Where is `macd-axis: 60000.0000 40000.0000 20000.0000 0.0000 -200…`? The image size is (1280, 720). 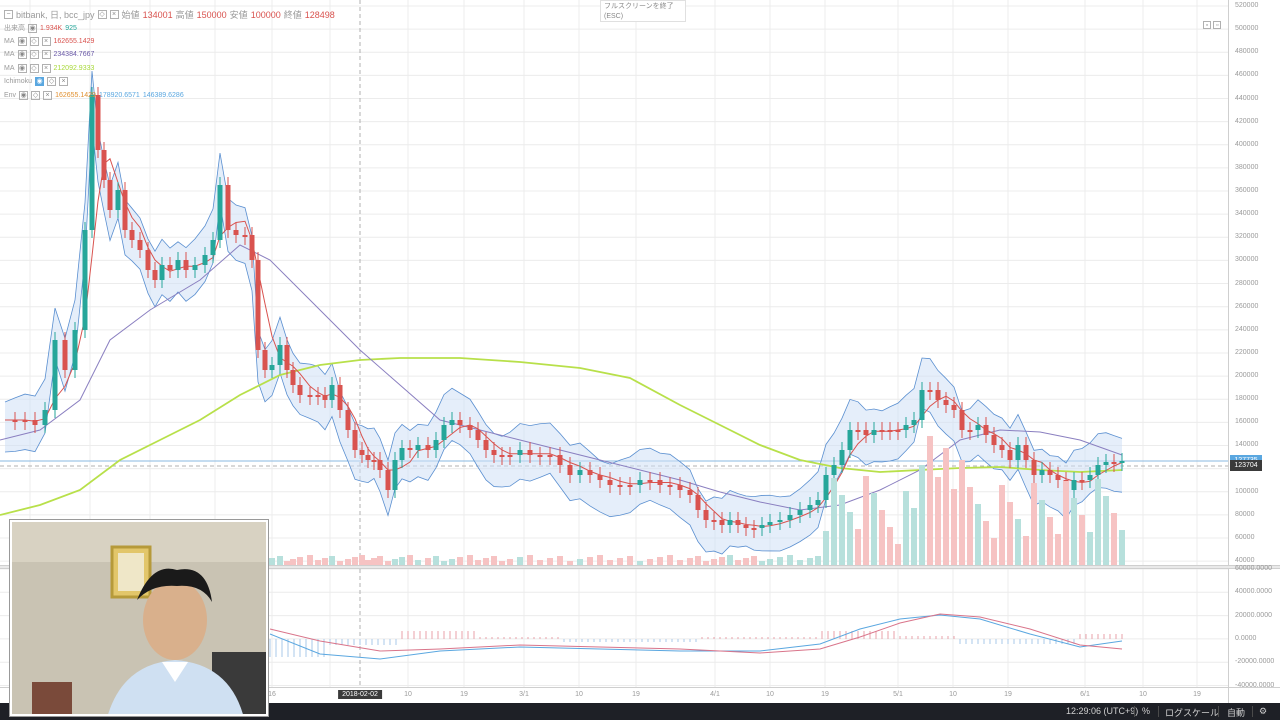
macd-axis: 60000.0000 40000.0000 20000.0000 0.0000 -200… is located at coordinates (1254, 627).